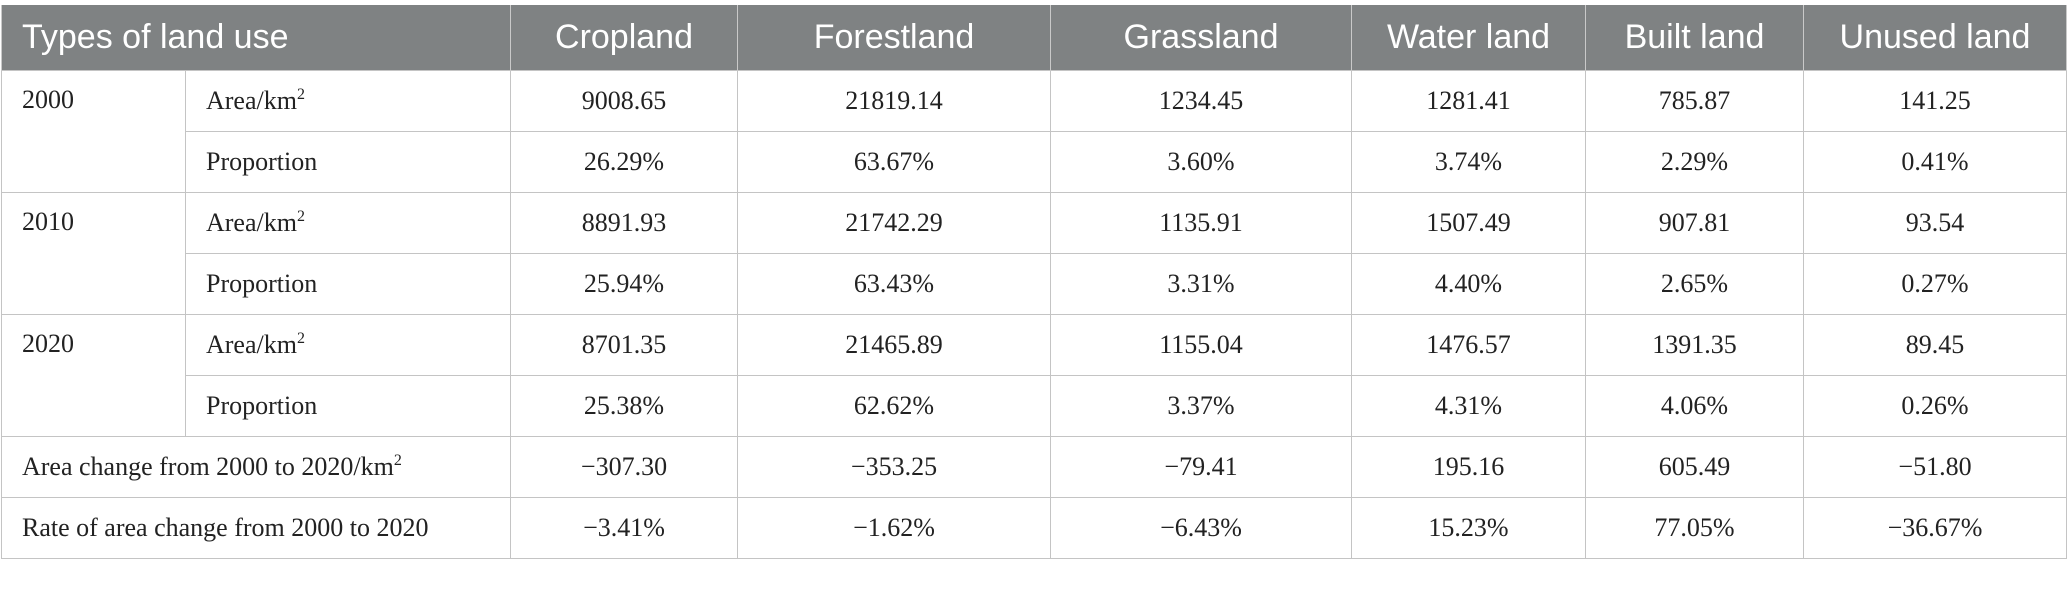  I want to click on table-cell: 62.62%, so click(894, 406).